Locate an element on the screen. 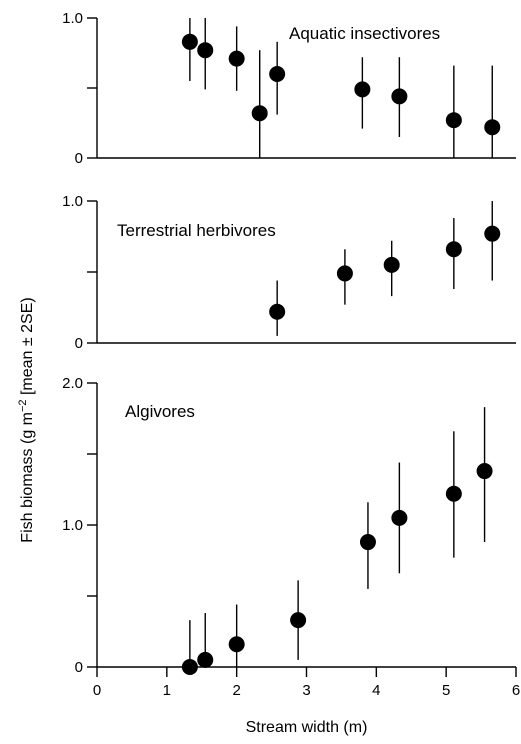  y-axis-title-suffix: [mean ± 2SE) is located at coordinates (27, 348).